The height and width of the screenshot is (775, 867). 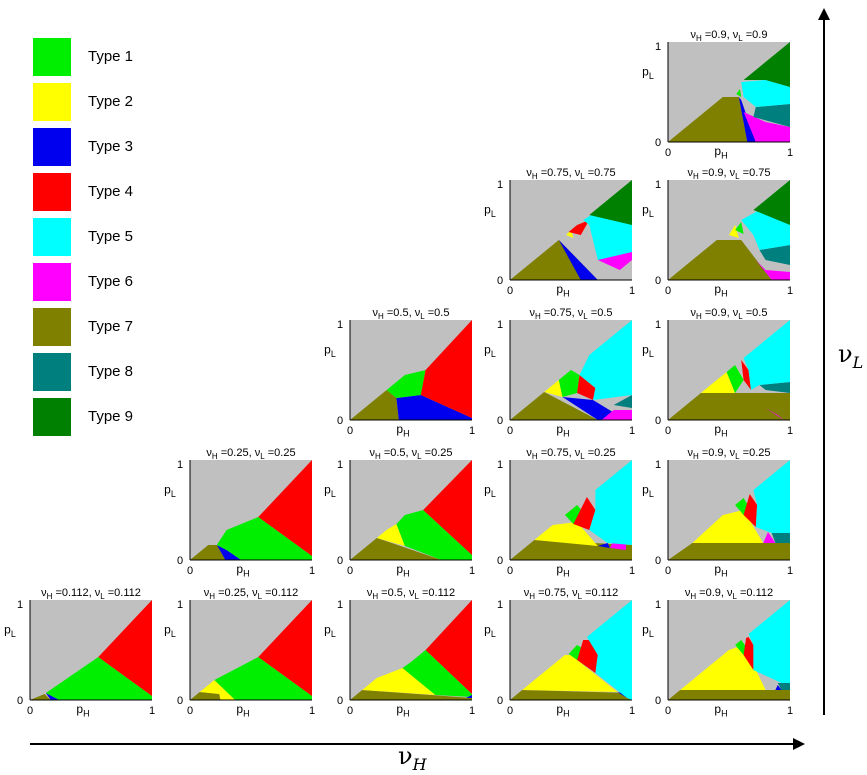 I want to click on legend-label: Type 3, so click(x=111, y=146).